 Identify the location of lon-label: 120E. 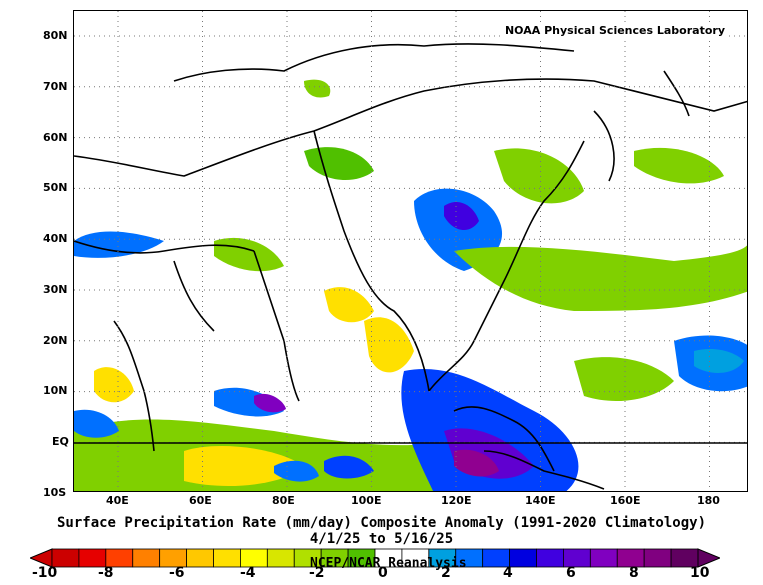
(456, 500).